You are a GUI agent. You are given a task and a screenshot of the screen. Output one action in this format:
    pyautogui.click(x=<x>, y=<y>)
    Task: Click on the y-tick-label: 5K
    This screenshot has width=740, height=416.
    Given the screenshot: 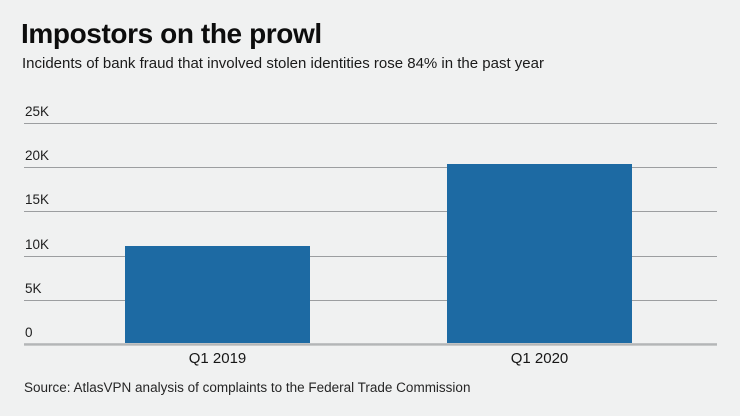 What is the action you would take?
    pyautogui.click(x=33, y=288)
    